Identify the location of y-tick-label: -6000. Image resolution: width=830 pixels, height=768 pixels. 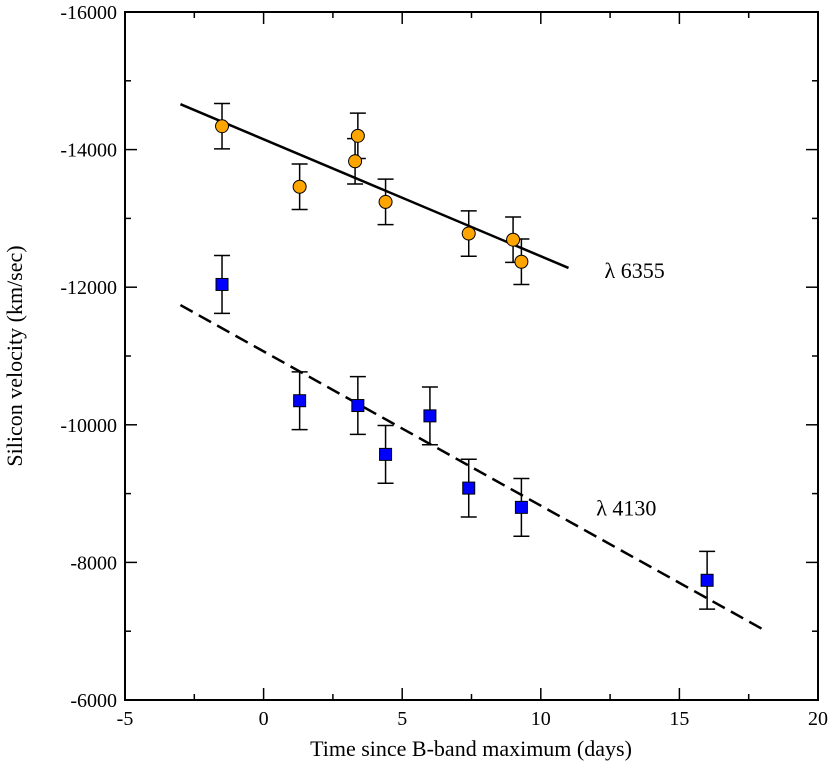
(93, 701).